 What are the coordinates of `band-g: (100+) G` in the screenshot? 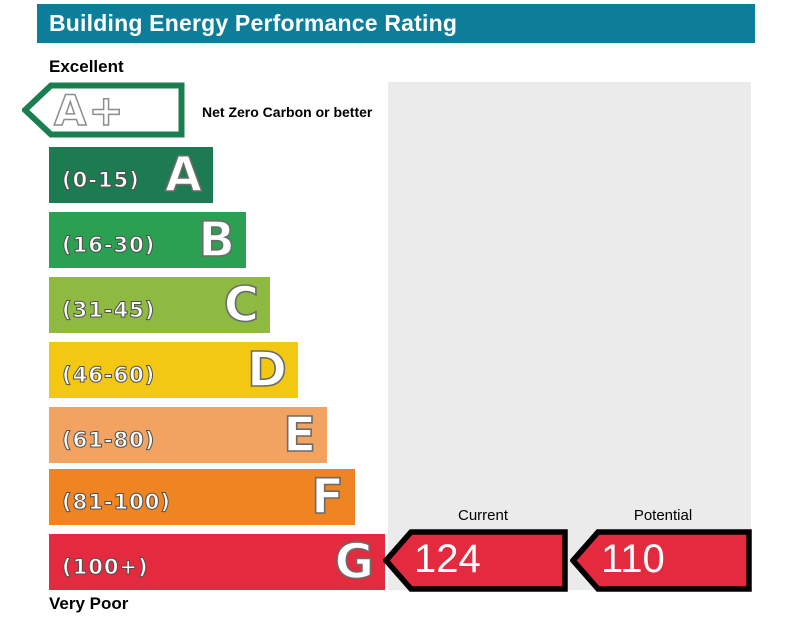 It's located at (217, 562).